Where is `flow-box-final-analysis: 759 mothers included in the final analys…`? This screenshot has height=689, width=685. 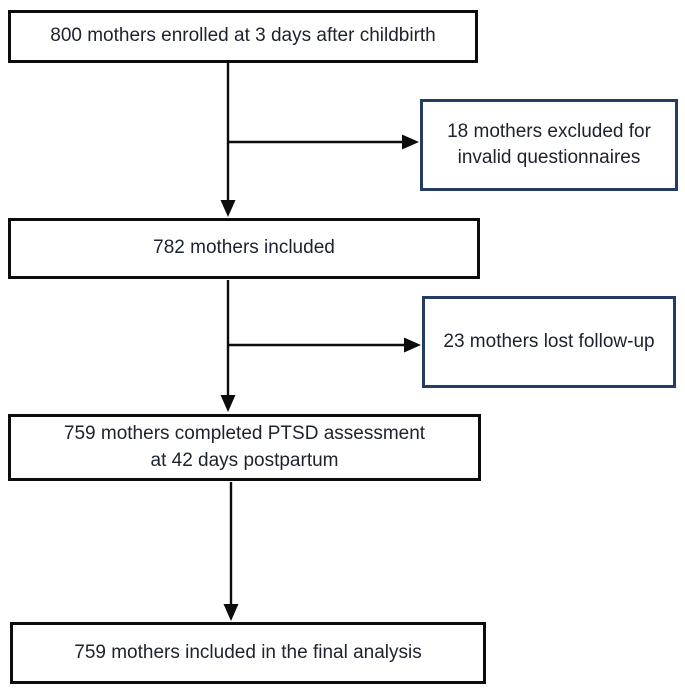
flow-box-final-analysis: 759 mothers included in the final analys… is located at coordinates (248, 653).